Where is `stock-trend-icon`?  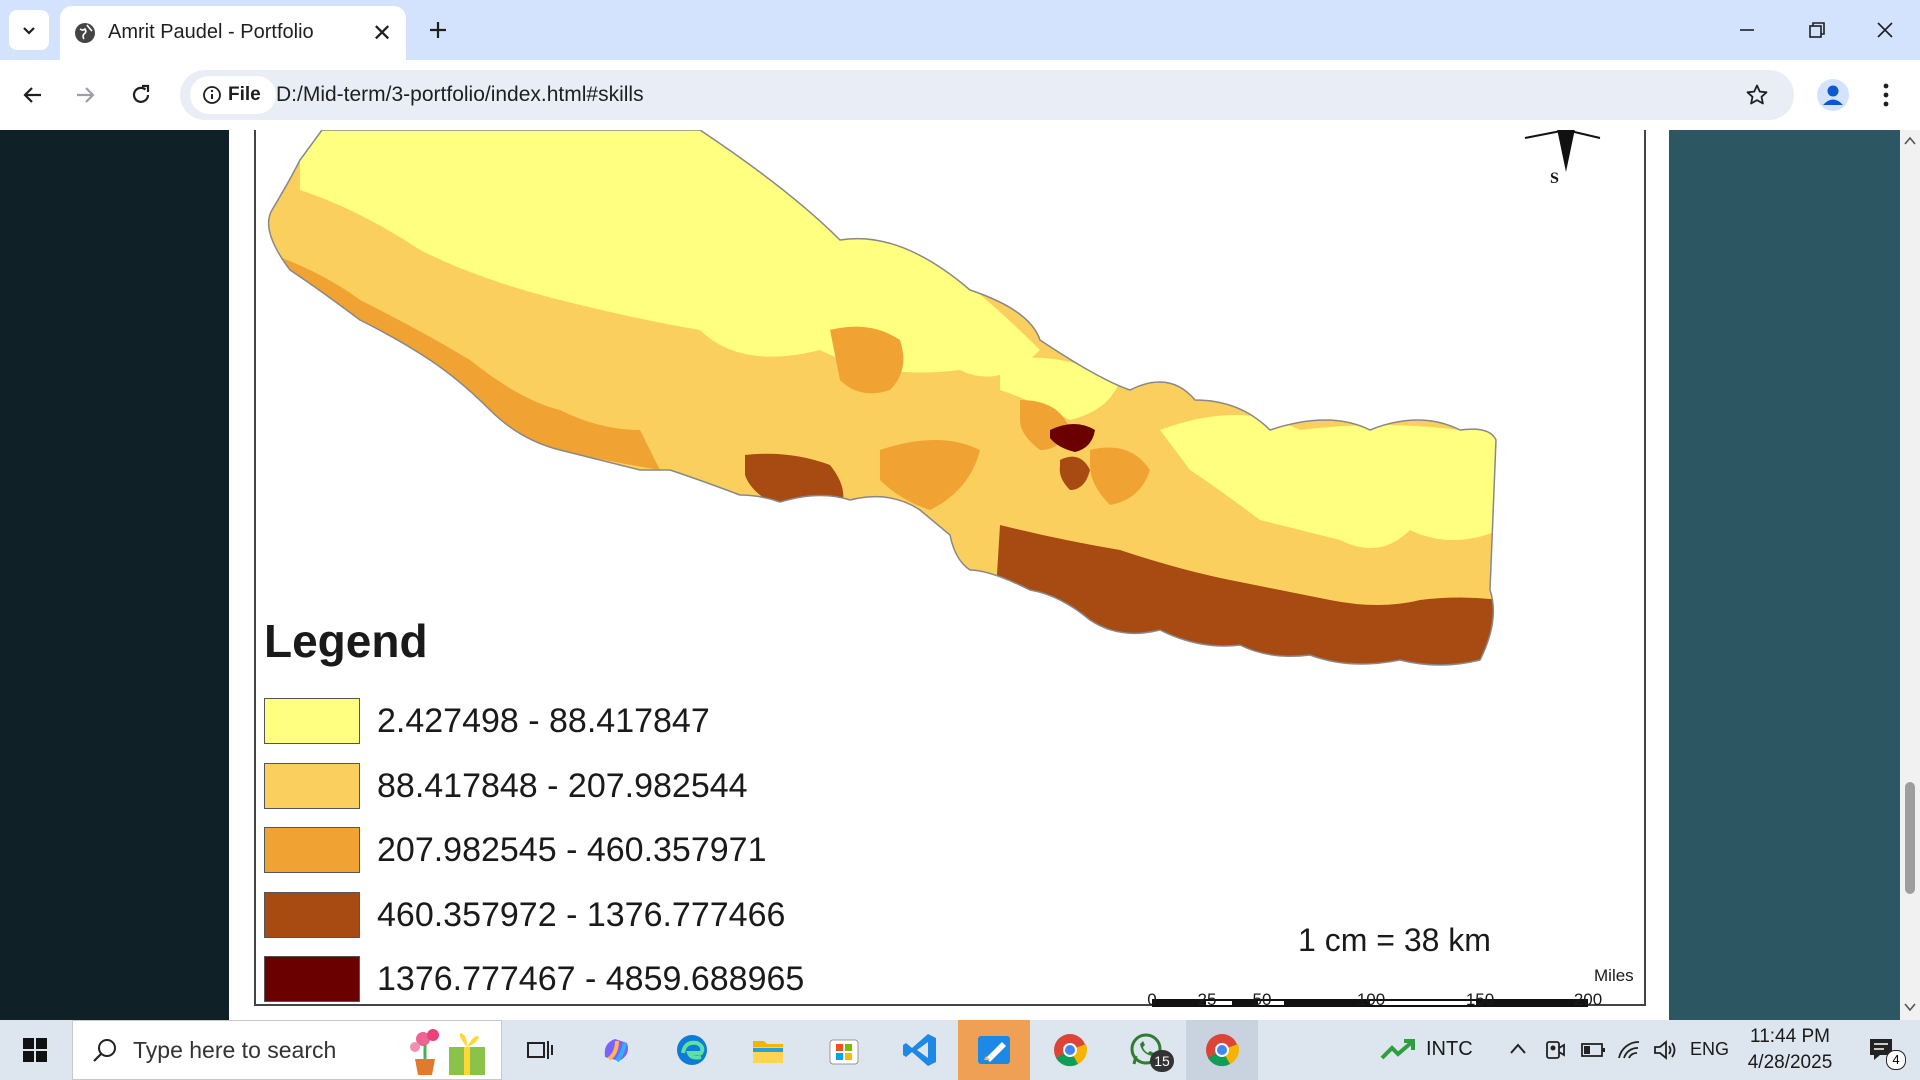
stock-trend-icon is located at coordinates (1397, 1049).